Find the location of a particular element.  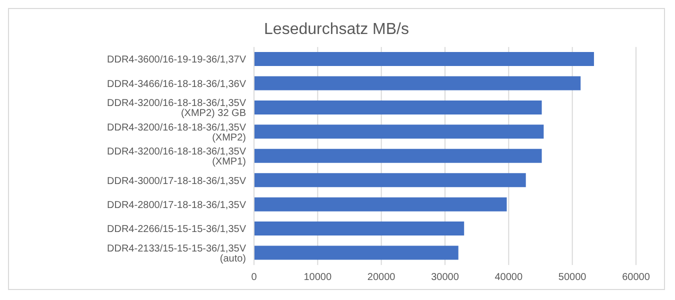

x-tick-label: 50000 is located at coordinates (572, 278).